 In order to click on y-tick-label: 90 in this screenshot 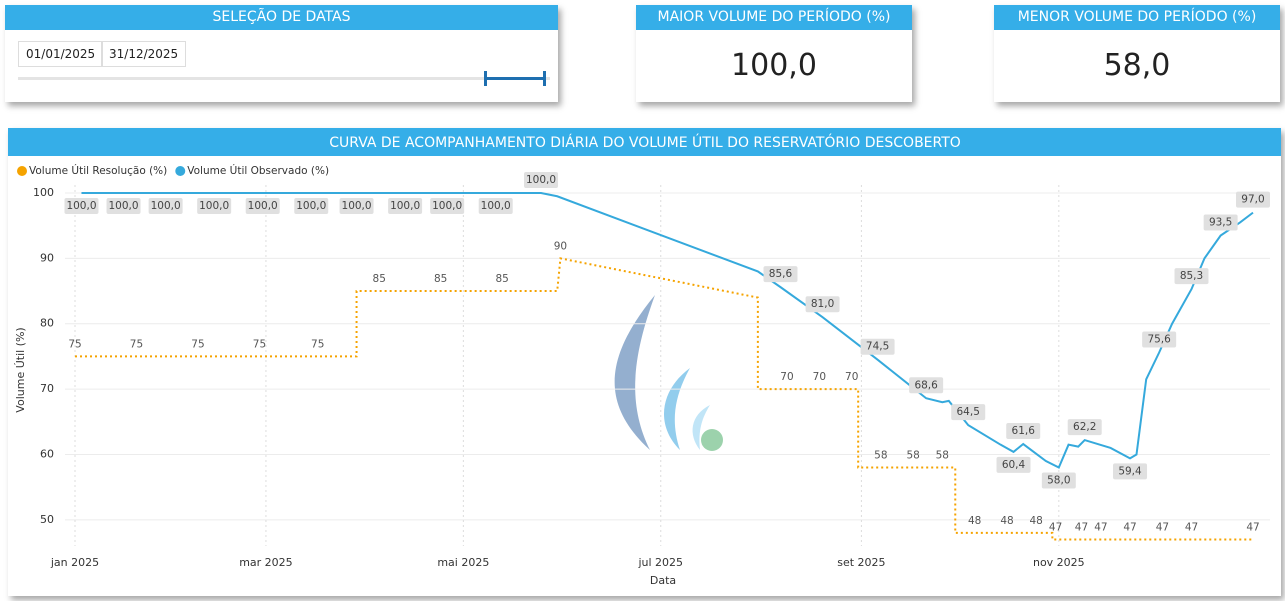, I will do `click(47, 257)`.